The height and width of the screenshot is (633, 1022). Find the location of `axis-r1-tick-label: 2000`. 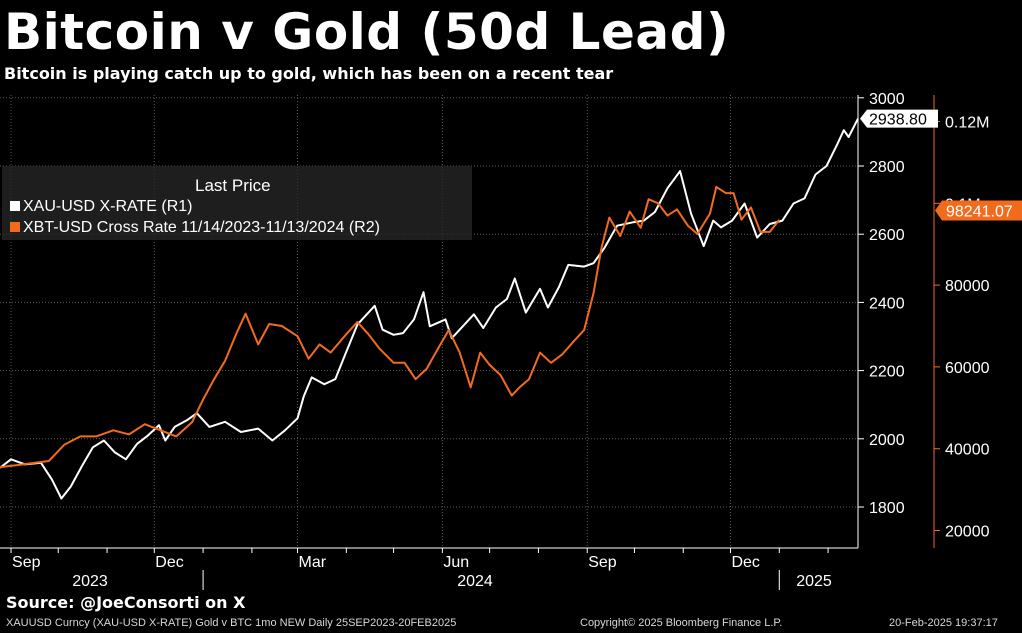

axis-r1-tick-label: 2000 is located at coordinates (887, 440).